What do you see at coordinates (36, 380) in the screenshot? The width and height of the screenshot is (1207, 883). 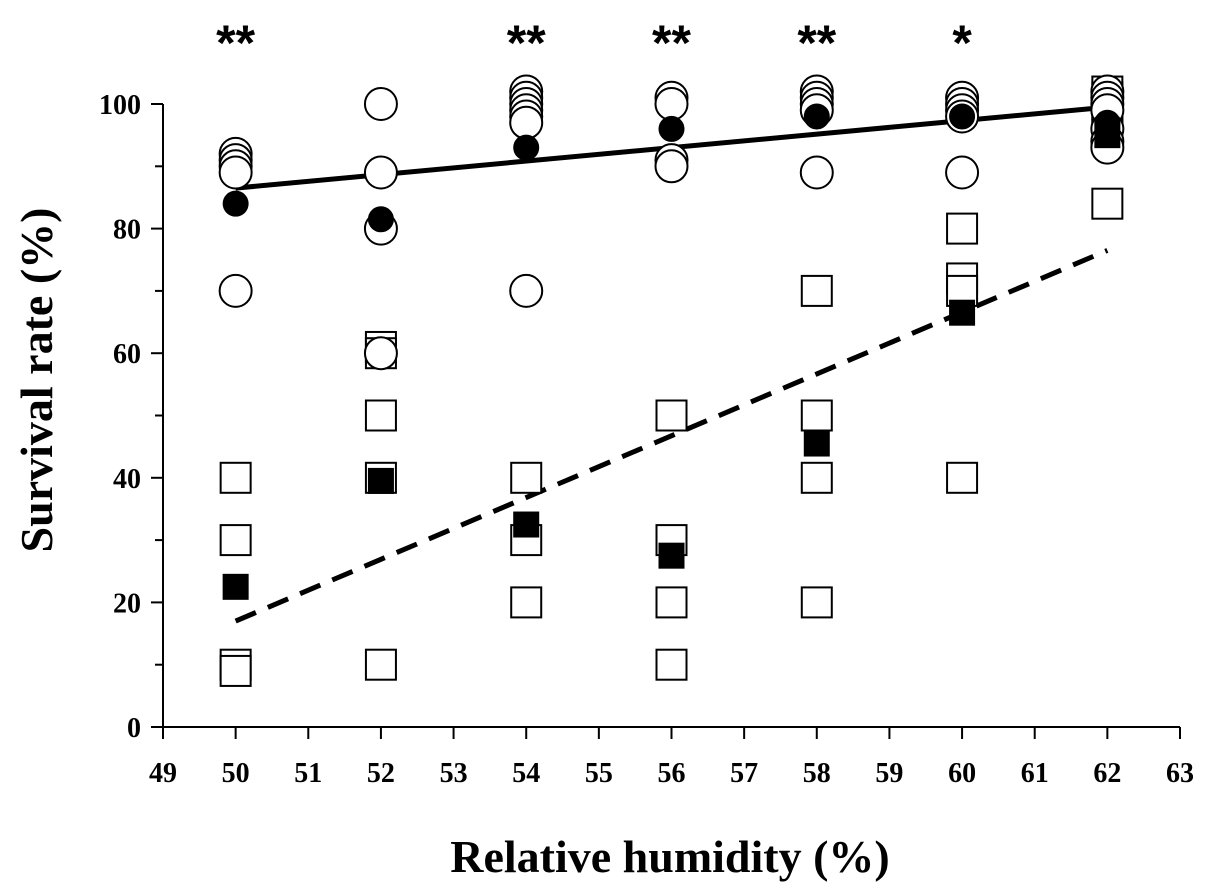 I see `y-axis-title: Survival rate (%)` at bounding box center [36, 380].